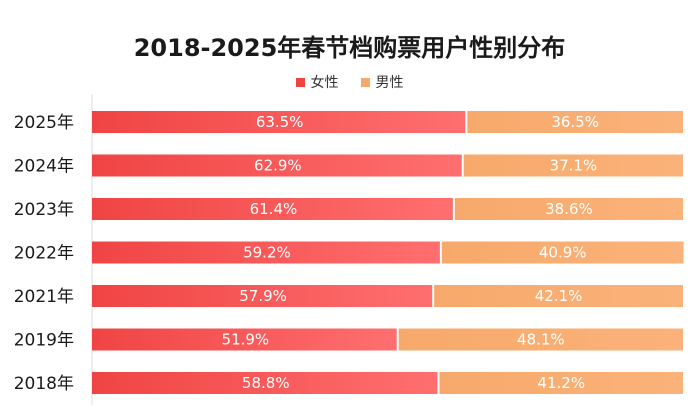 The height and width of the screenshot is (414, 699). I want to click on data-label-male: 48.1%, so click(541, 340).